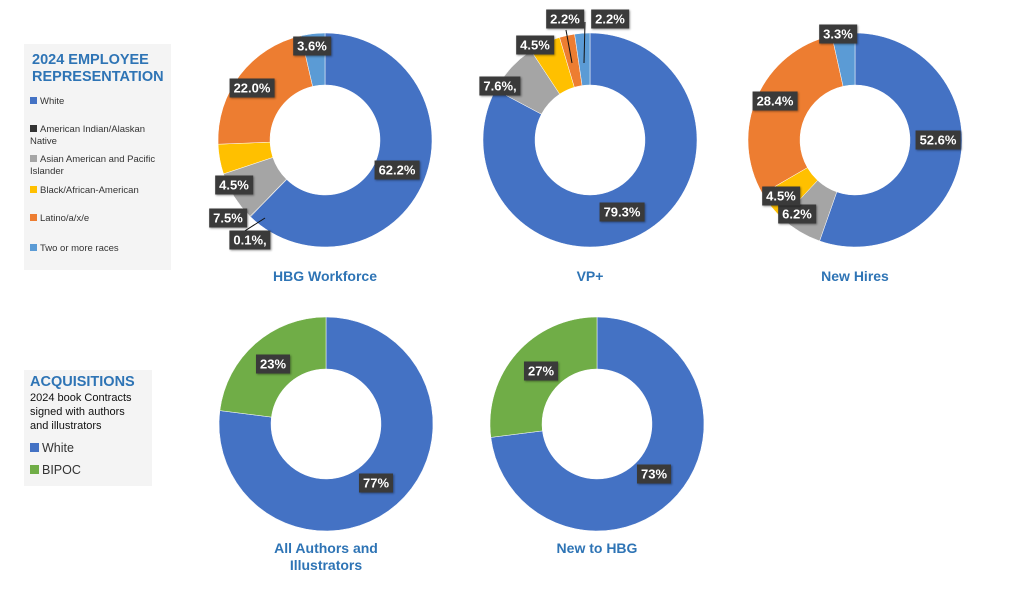 Image resolution: width=1023 pixels, height=590 pixels. Describe the element at coordinates (79, 248) in the screenshot. I see `legend-label: Two or more races` at that location.